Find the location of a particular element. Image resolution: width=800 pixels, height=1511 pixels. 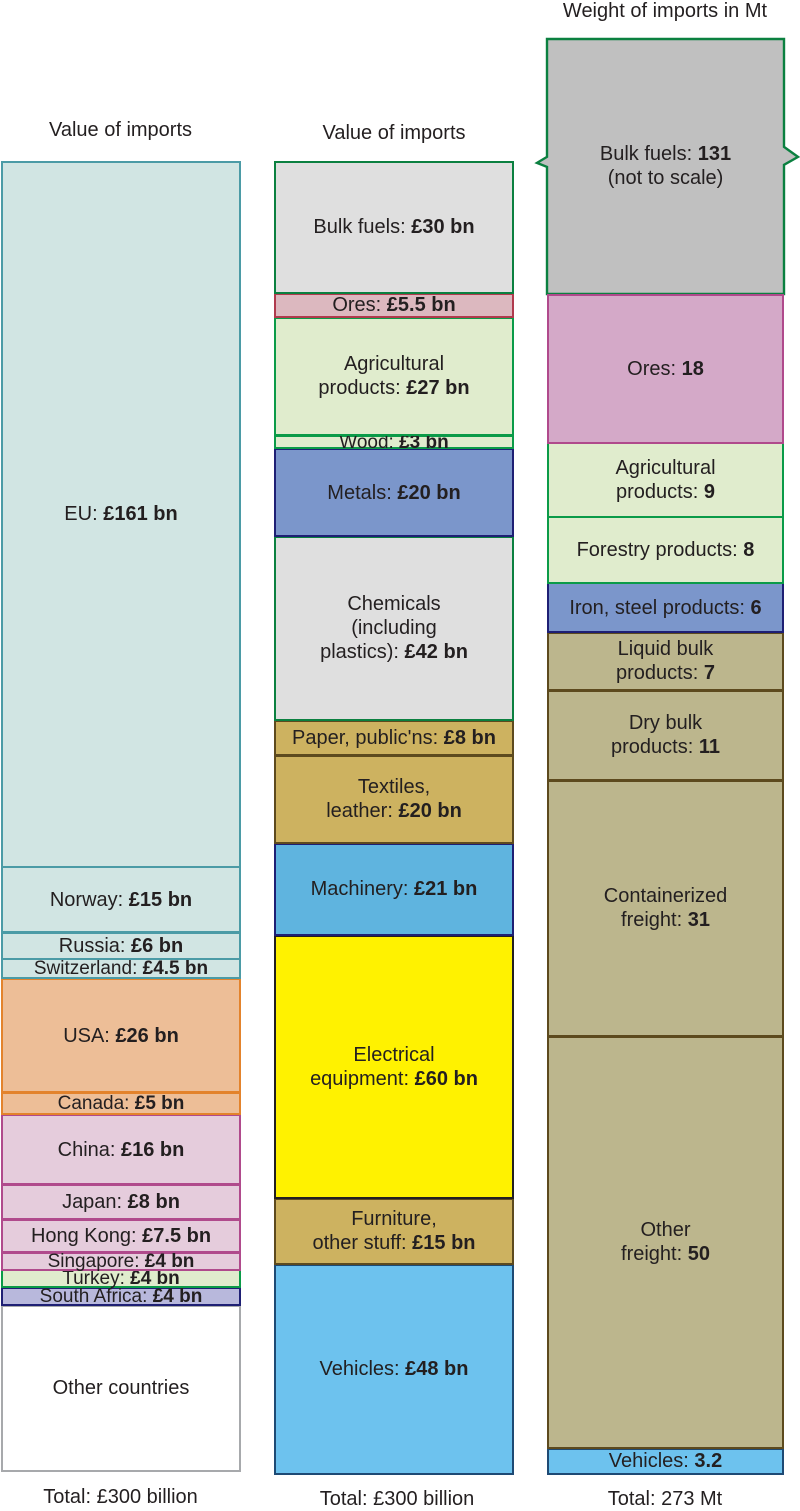

segment-ores: Ores: £5.5 bn is located at coordinates (394, 305).